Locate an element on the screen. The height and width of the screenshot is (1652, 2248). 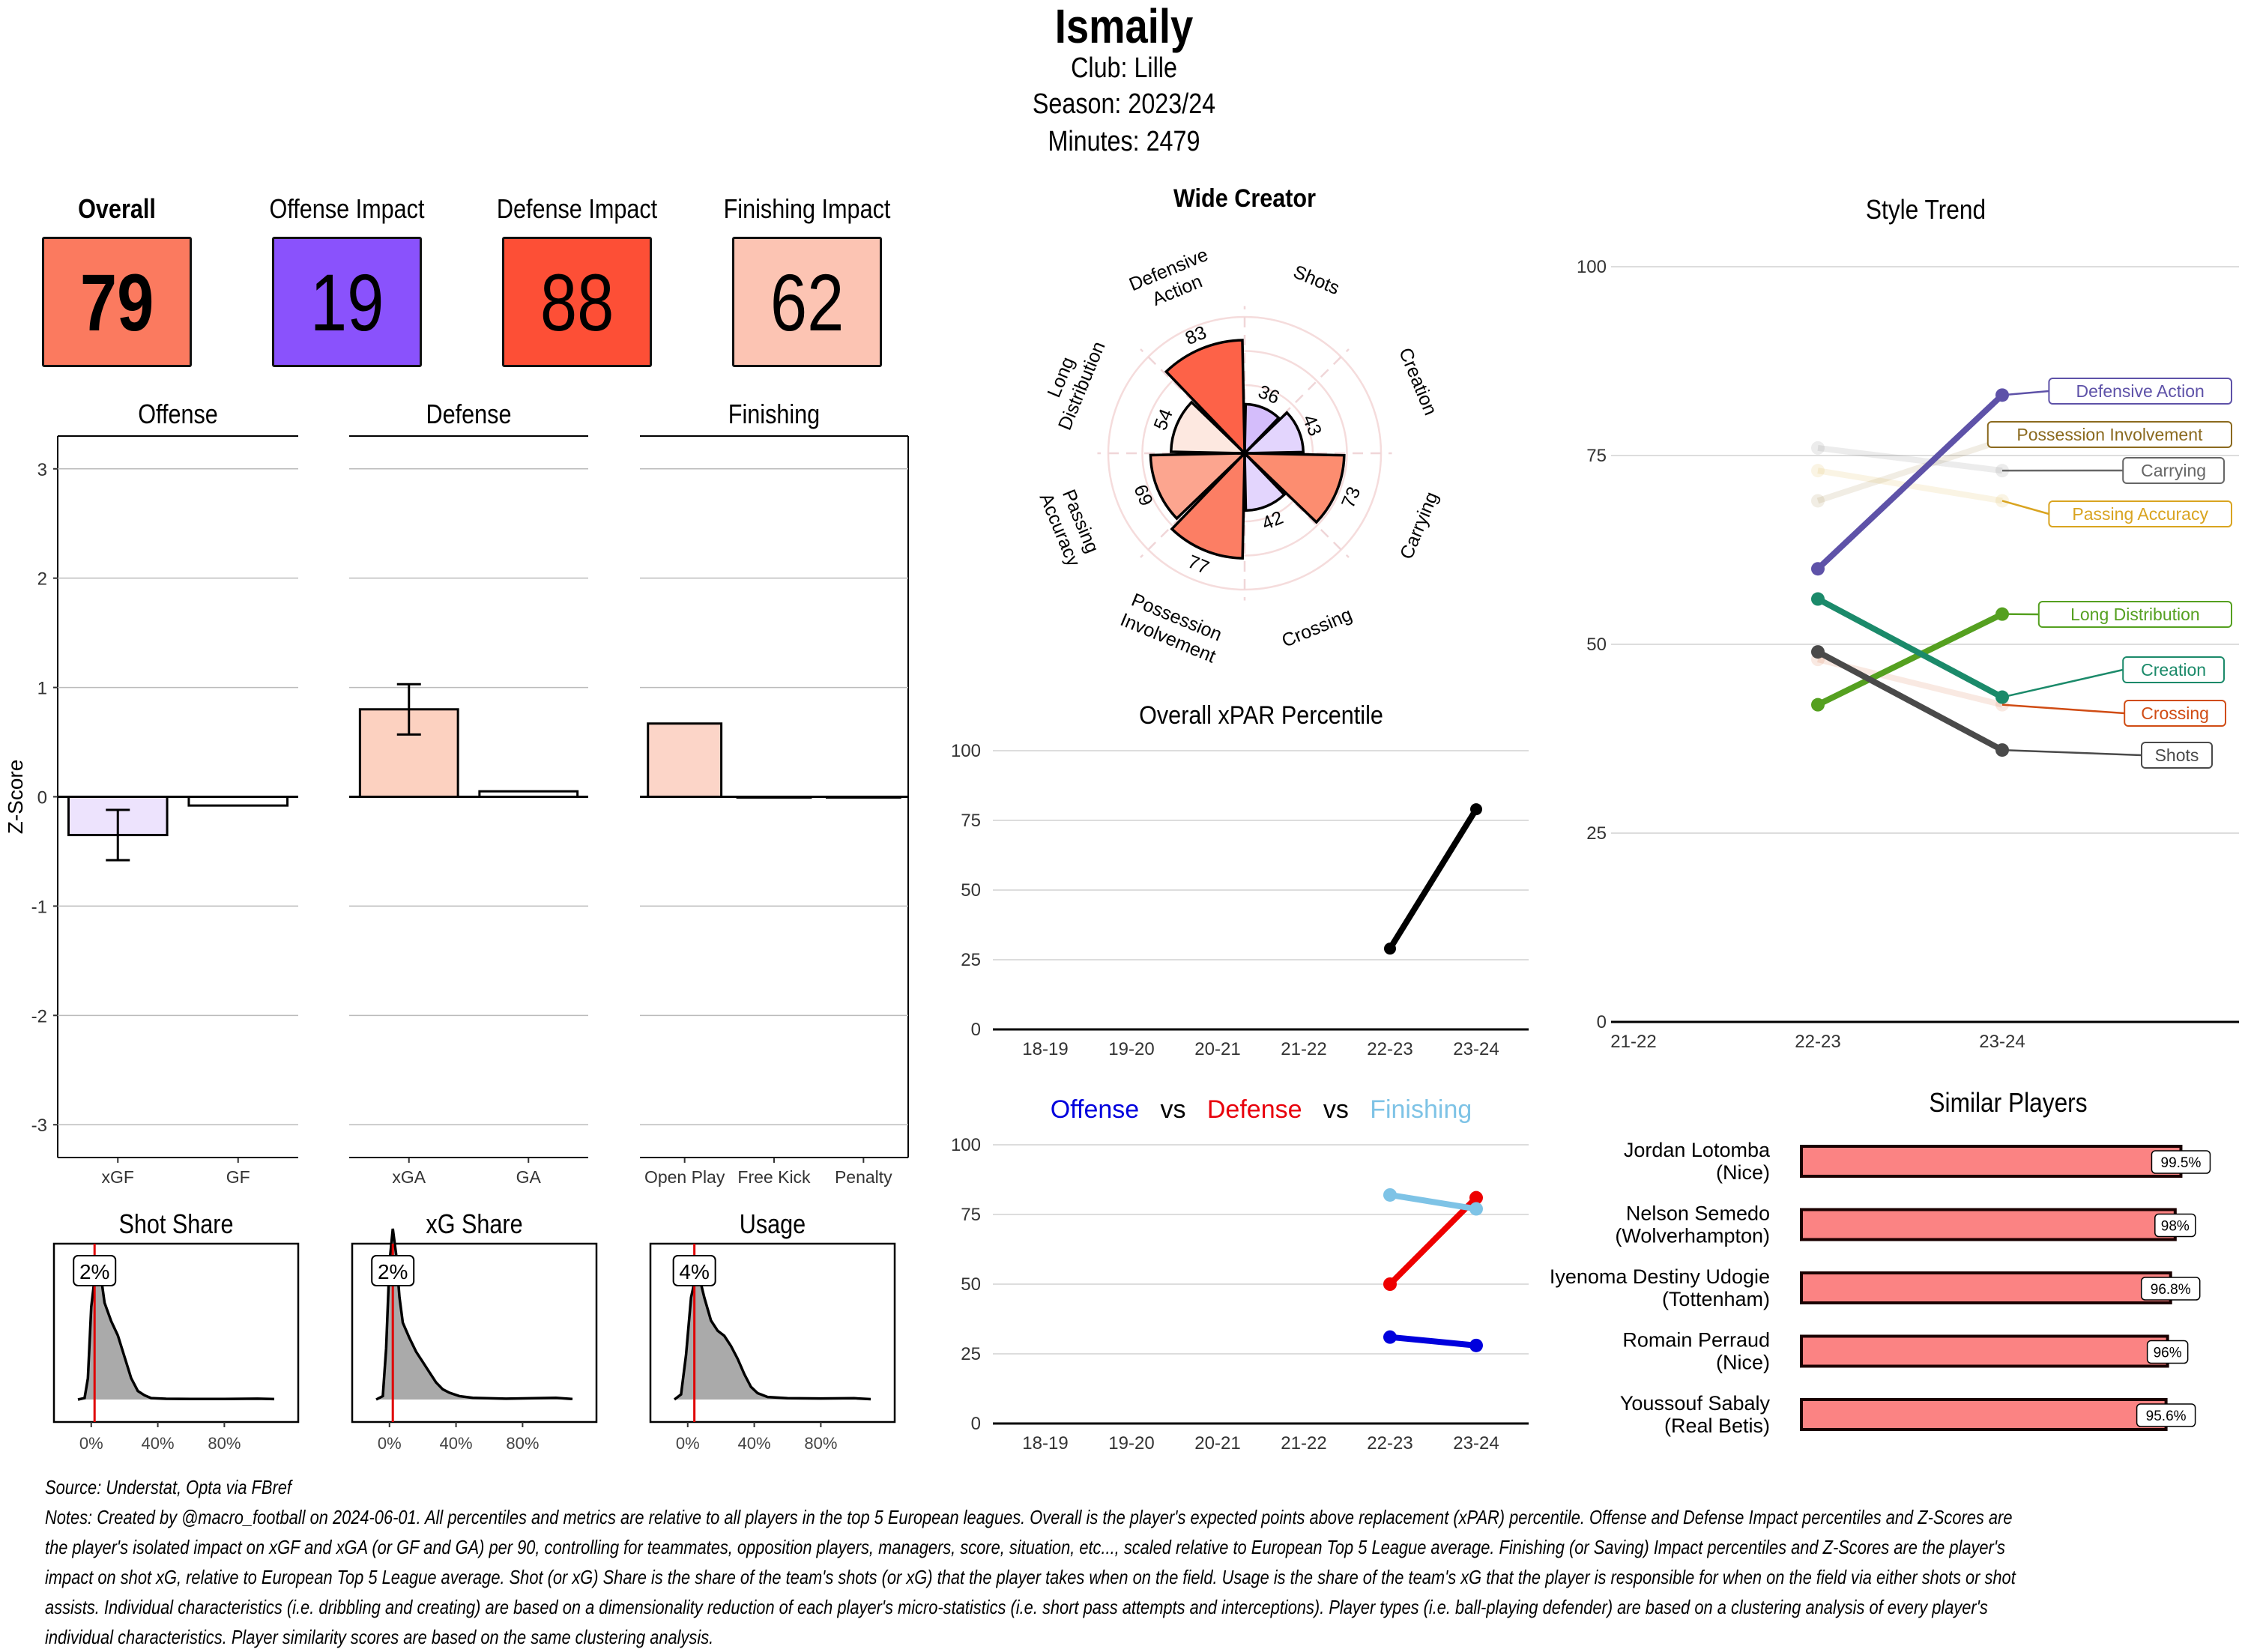
radar-value-label: 69 is located at coordinates (1143, 495).